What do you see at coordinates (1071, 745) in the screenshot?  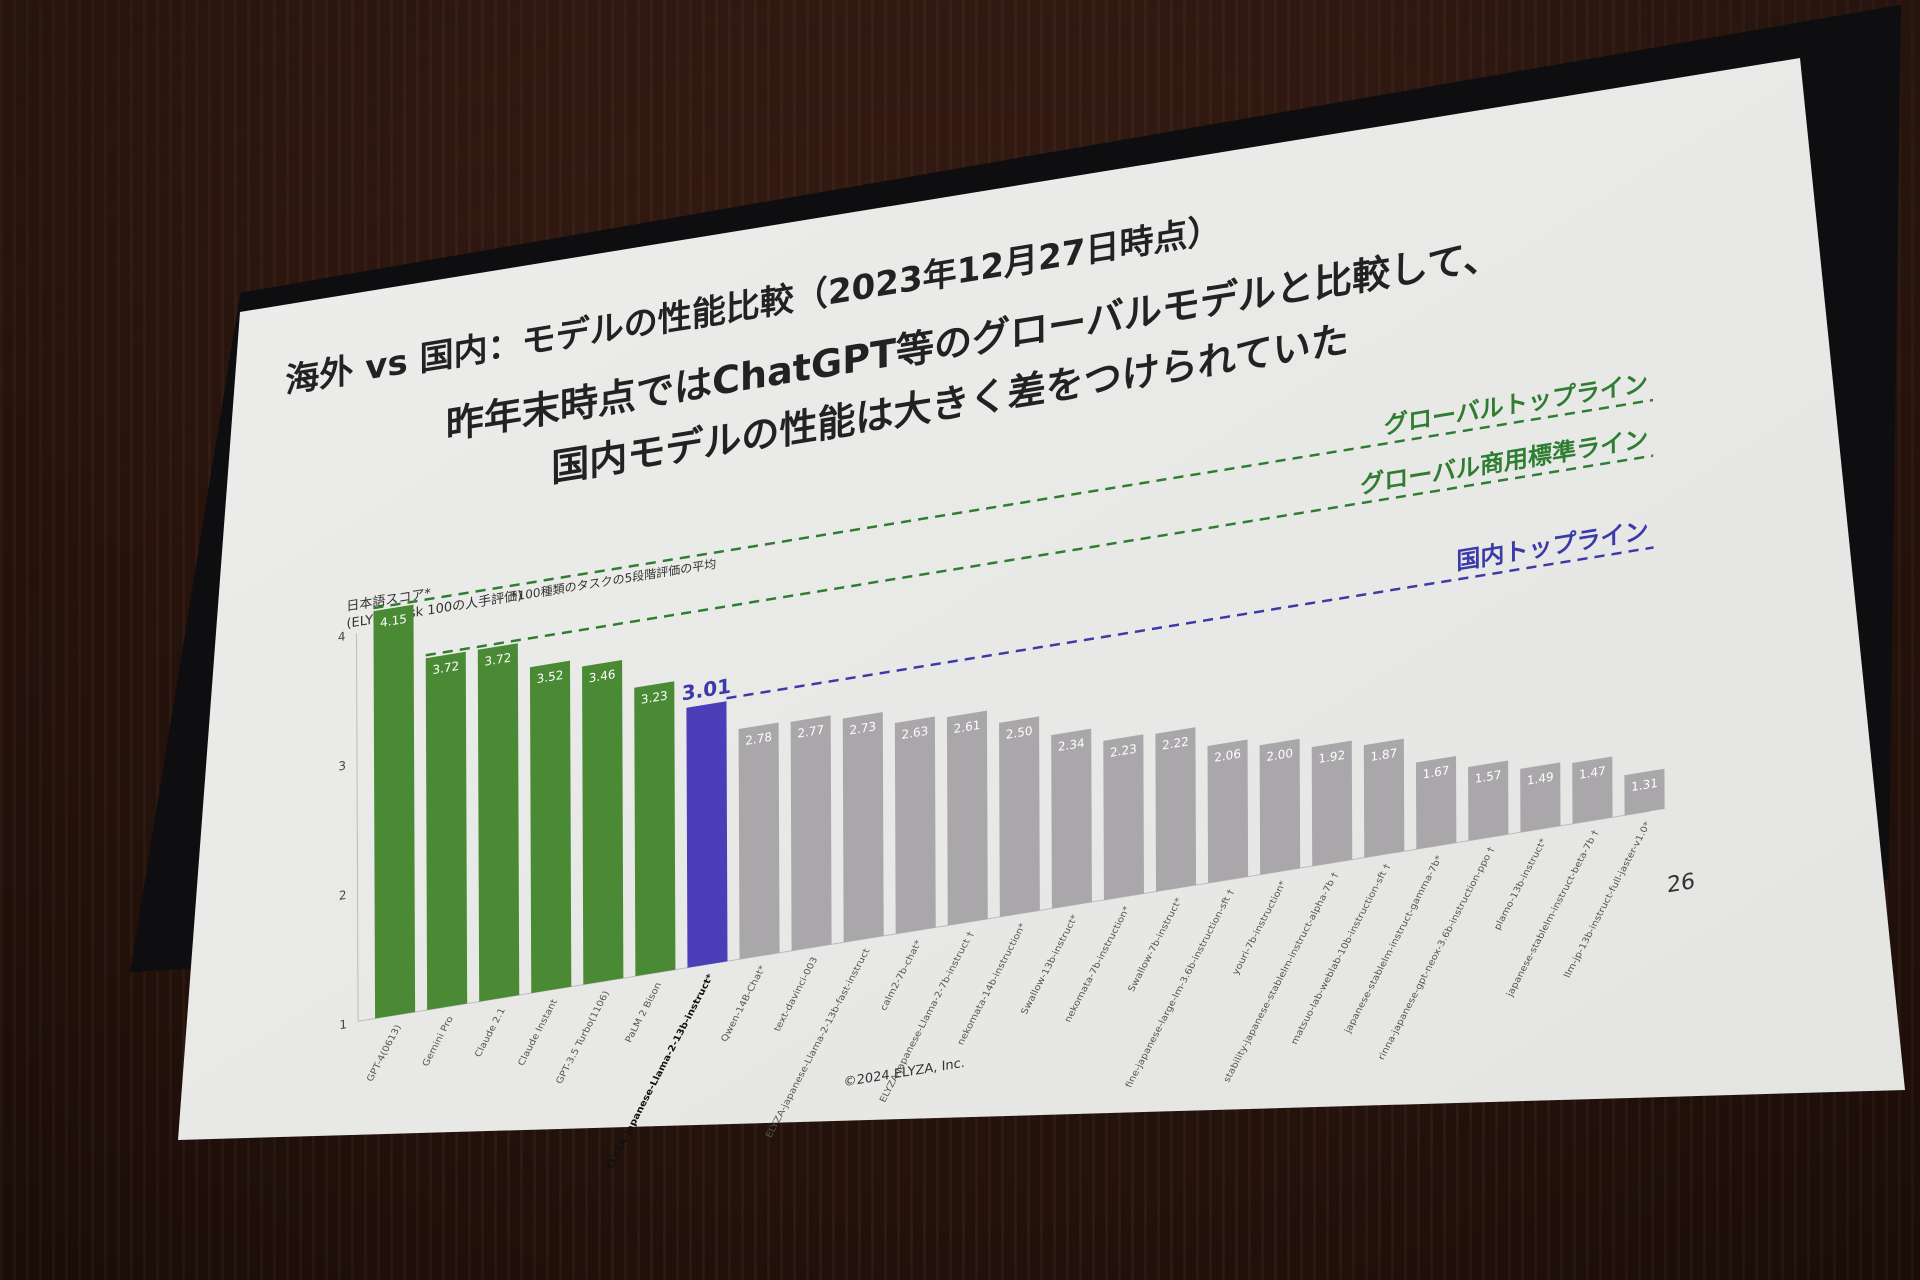 I see `bar-value-label: 2.34` at bounding box center [1071, 745].